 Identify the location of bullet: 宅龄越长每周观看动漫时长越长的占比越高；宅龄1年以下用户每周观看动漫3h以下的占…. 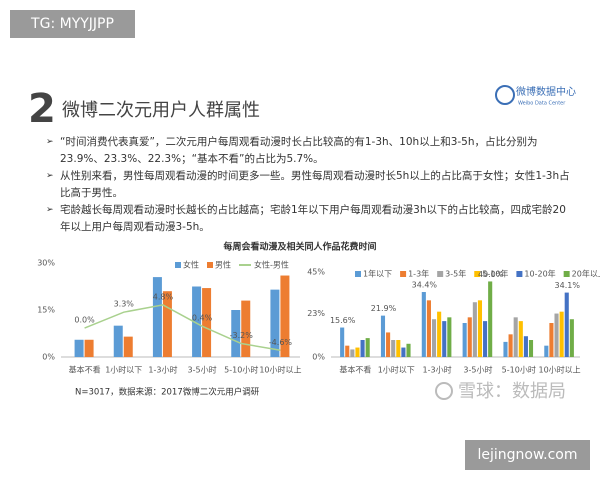
(311, 219).